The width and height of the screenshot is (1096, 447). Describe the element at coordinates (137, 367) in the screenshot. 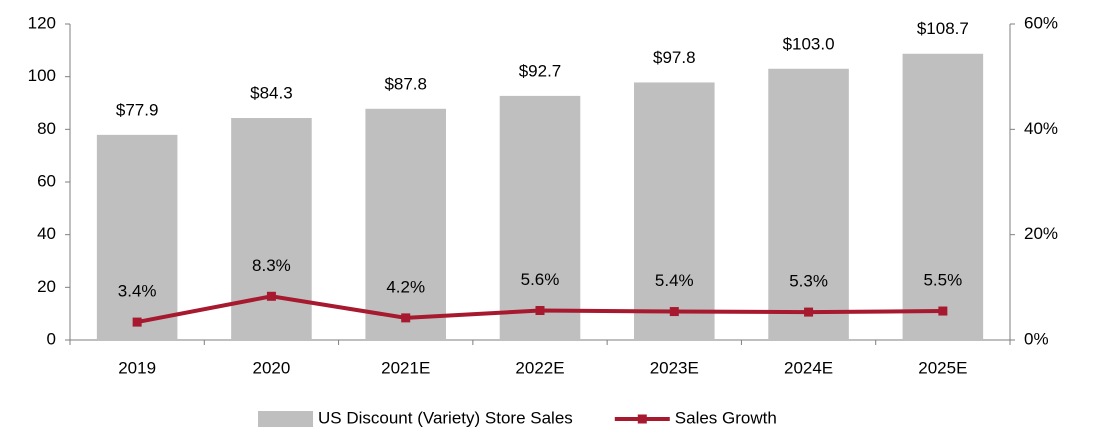

I see `x-tick-label: 2019` at that location.